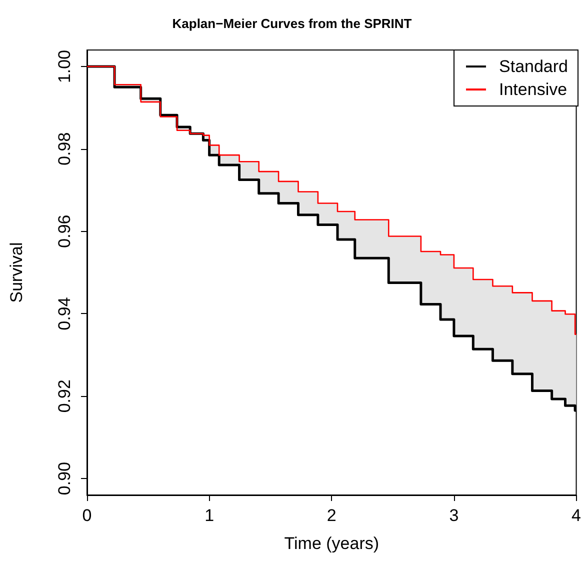  What do you see at coordinates (64, 149) in the screenshot?
I see `y-tick-label: 0.98` at bounding box center [64, 149].